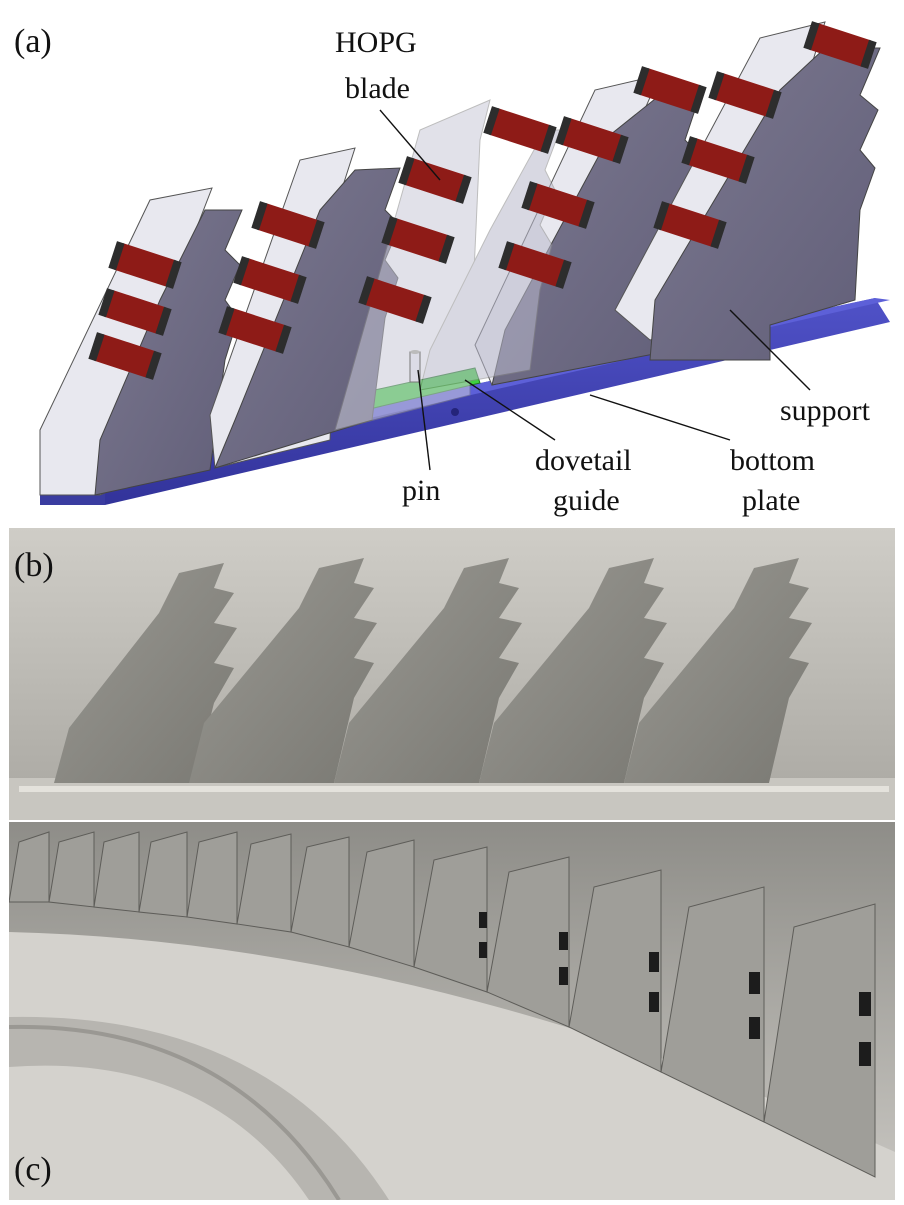 The height and width of the screenshot is (1205, 904). Describe the element at coordinates (675, 989) in the screenshot. I see `photo-blade-dots` at that location.